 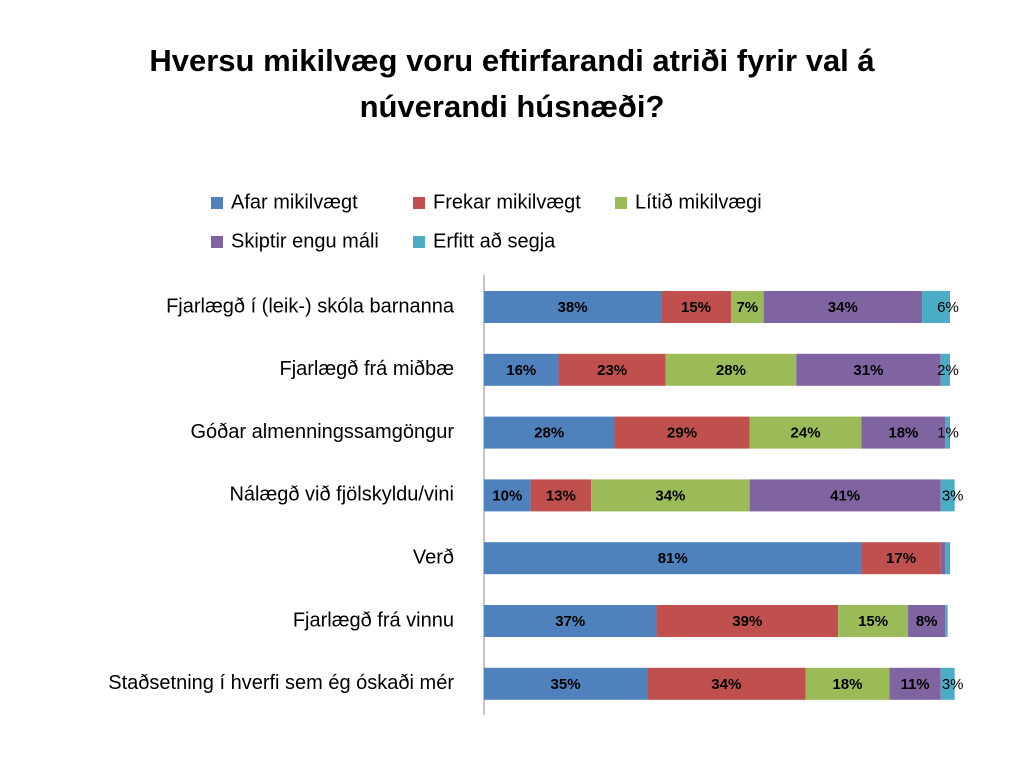 What do you see at coordinates (294, 202) in the screenshot?
I see `legend-label: Afar mikilvægt` at bounding box center [294, 202].